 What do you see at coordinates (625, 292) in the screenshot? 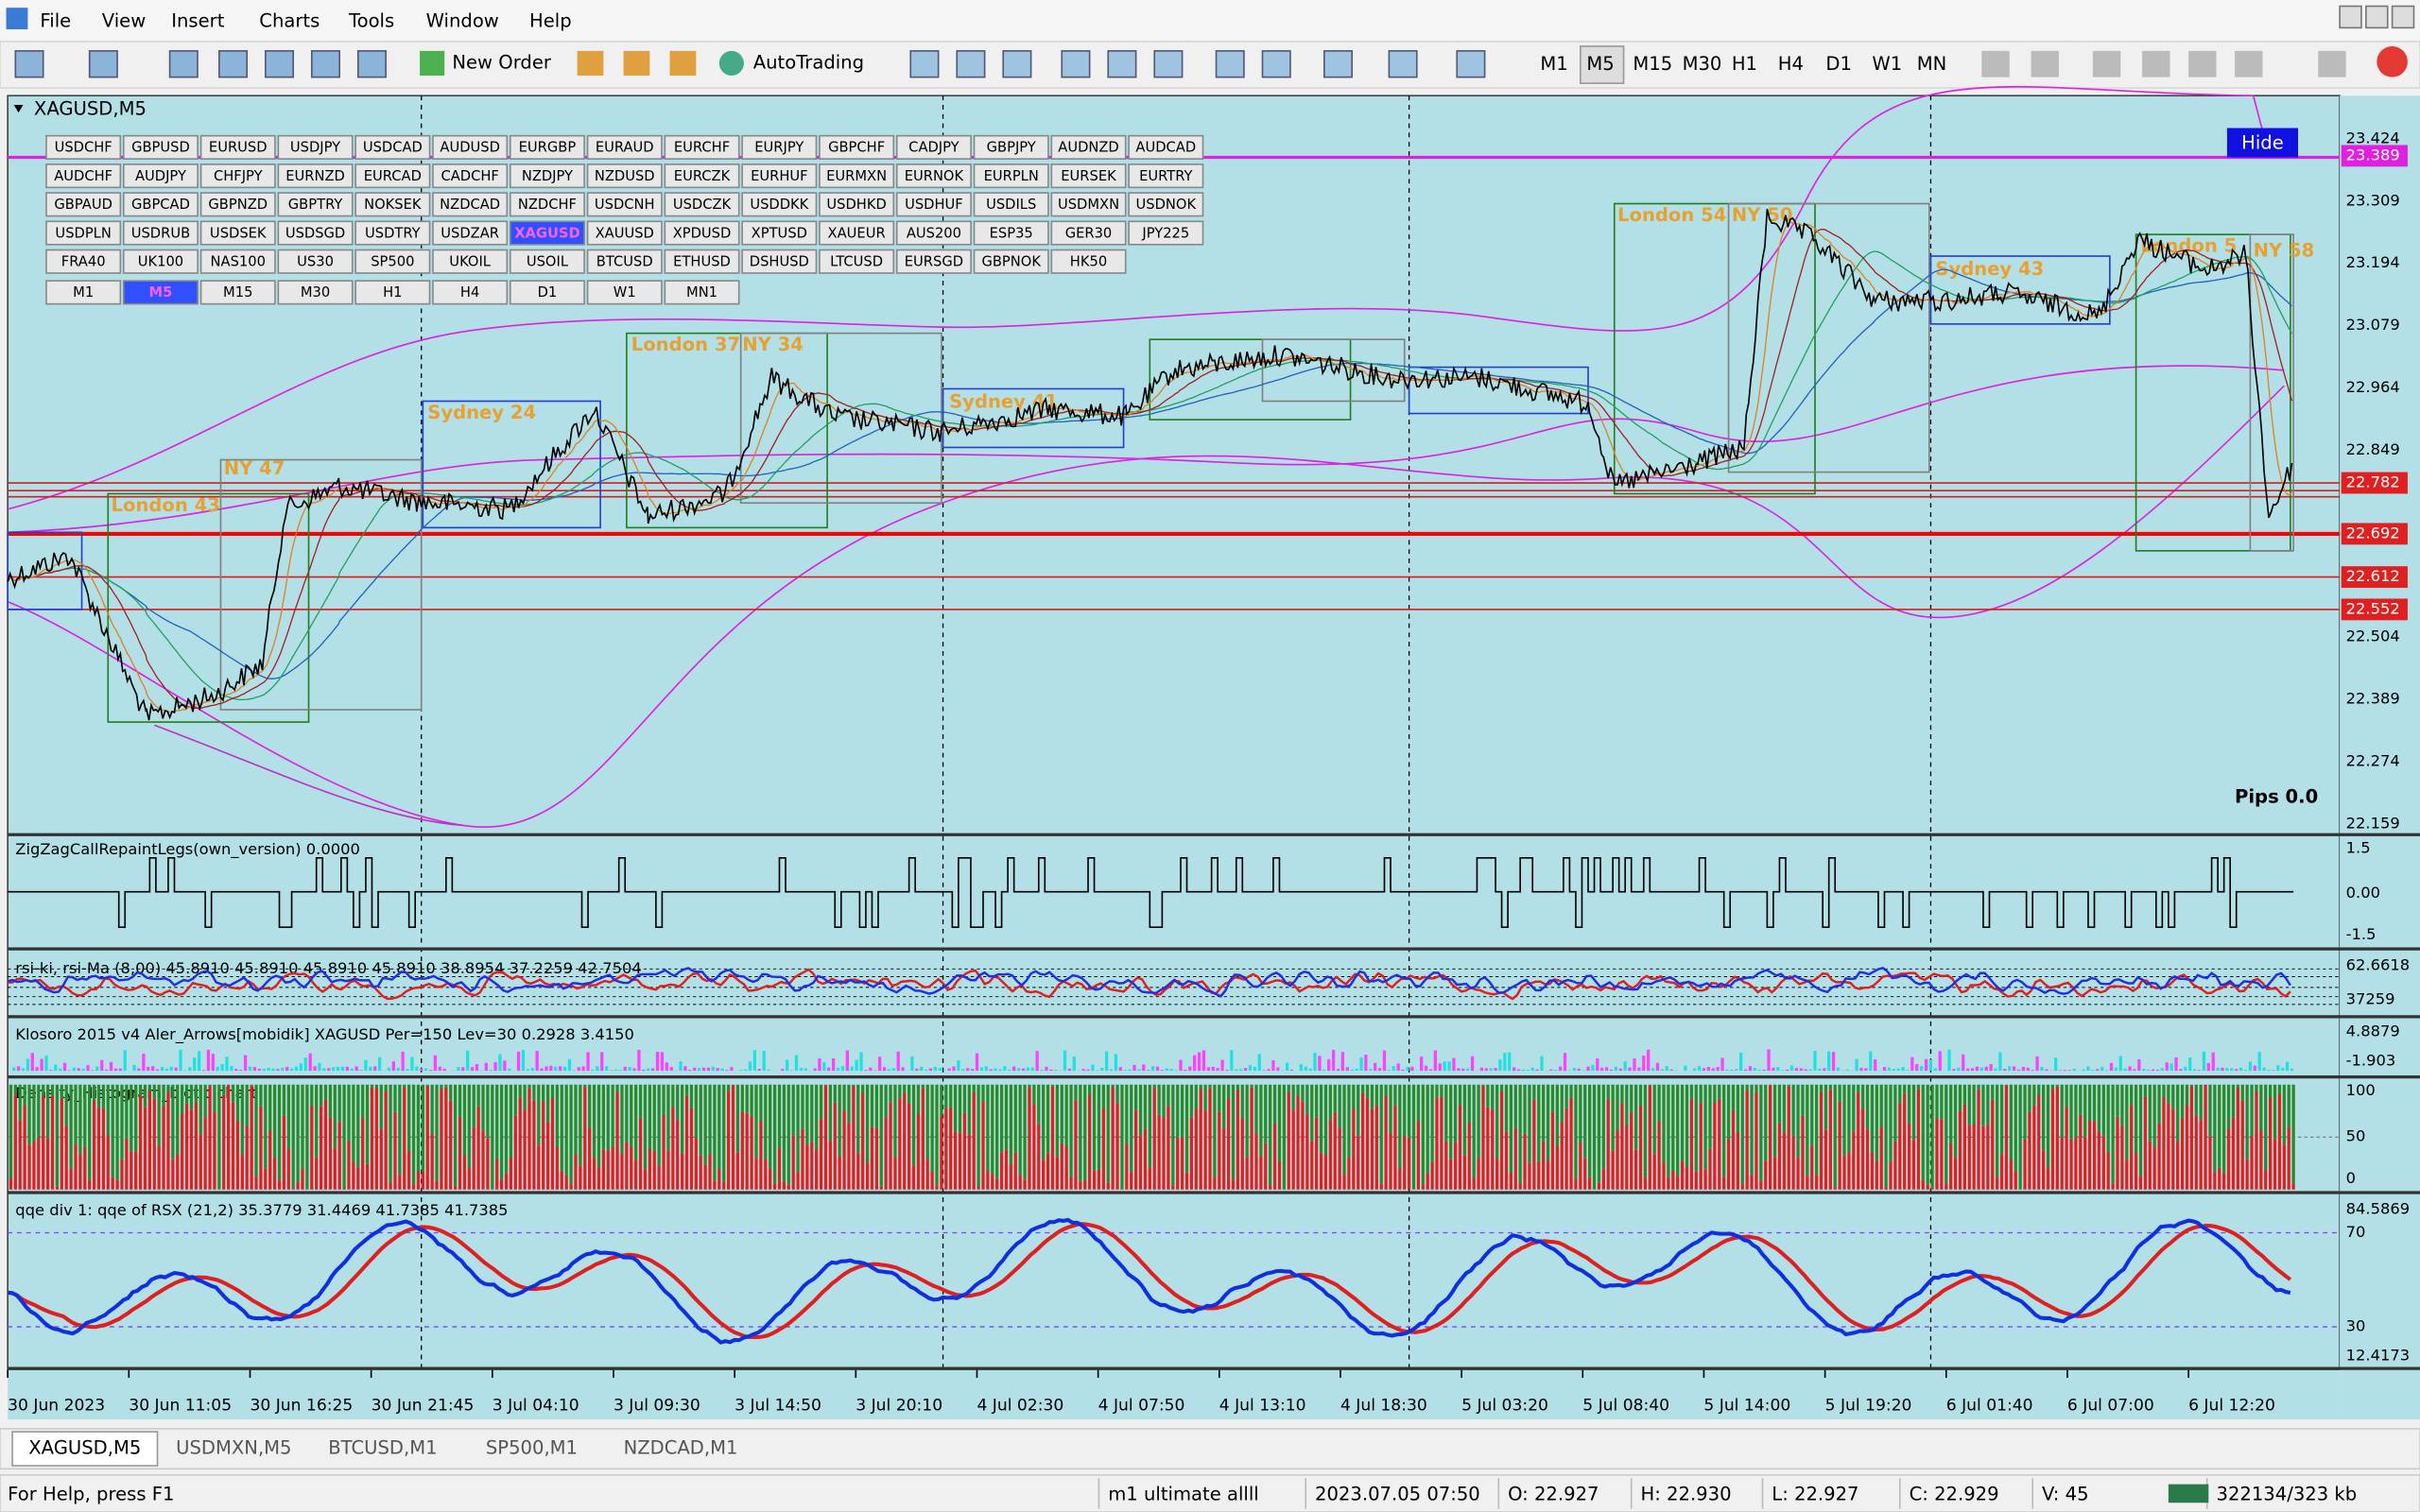
I see `timeframe-label: W1` at bounding box center [625, 292].